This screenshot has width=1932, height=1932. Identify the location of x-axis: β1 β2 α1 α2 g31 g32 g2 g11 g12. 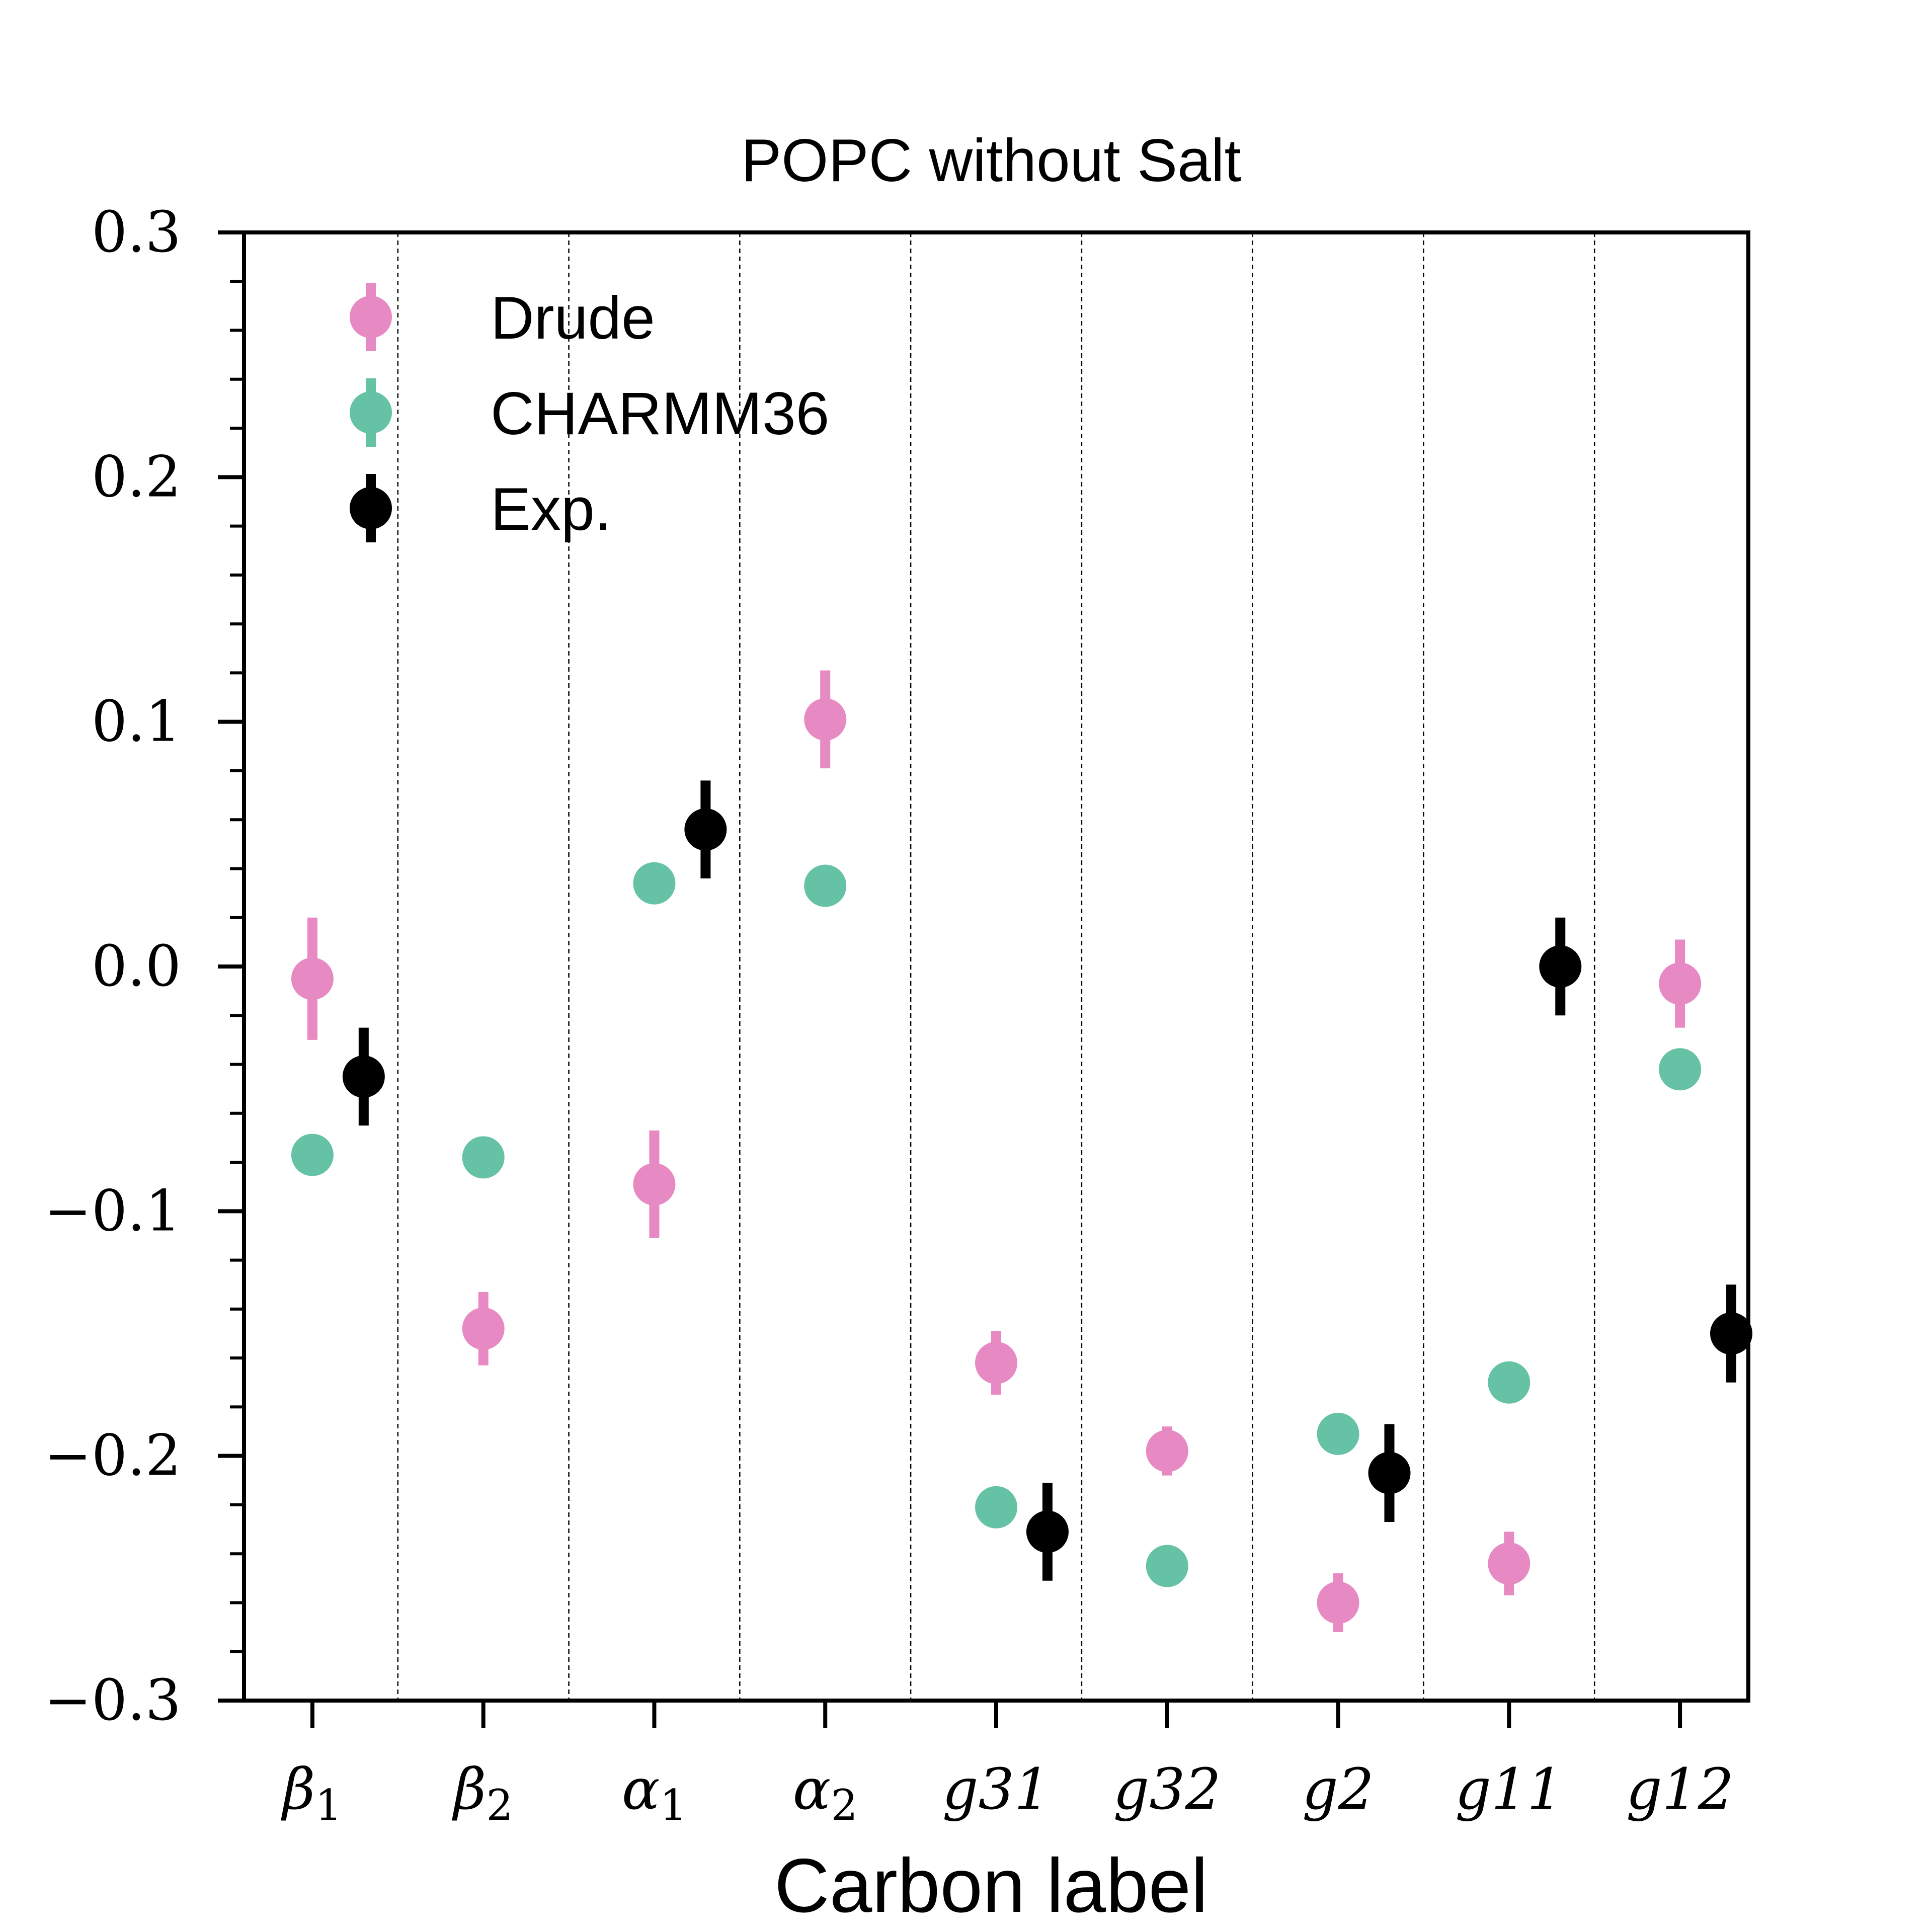
(1008, 1765).